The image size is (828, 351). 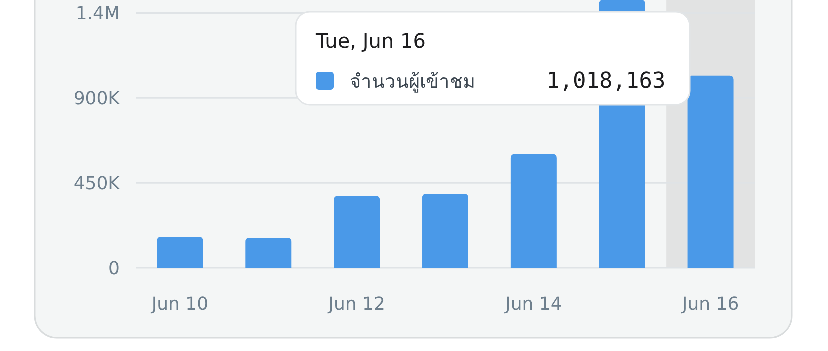 What do you see at coordinates (179, 304) in the screenshot?
I see `x-tick-label: Jun 10` at bounding box center [179, 304].